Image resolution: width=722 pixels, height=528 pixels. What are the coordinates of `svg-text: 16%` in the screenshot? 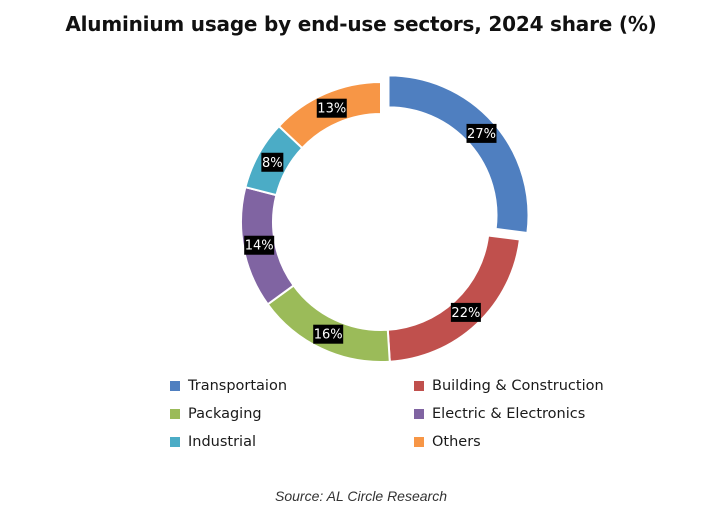 It's located at (328, 335).